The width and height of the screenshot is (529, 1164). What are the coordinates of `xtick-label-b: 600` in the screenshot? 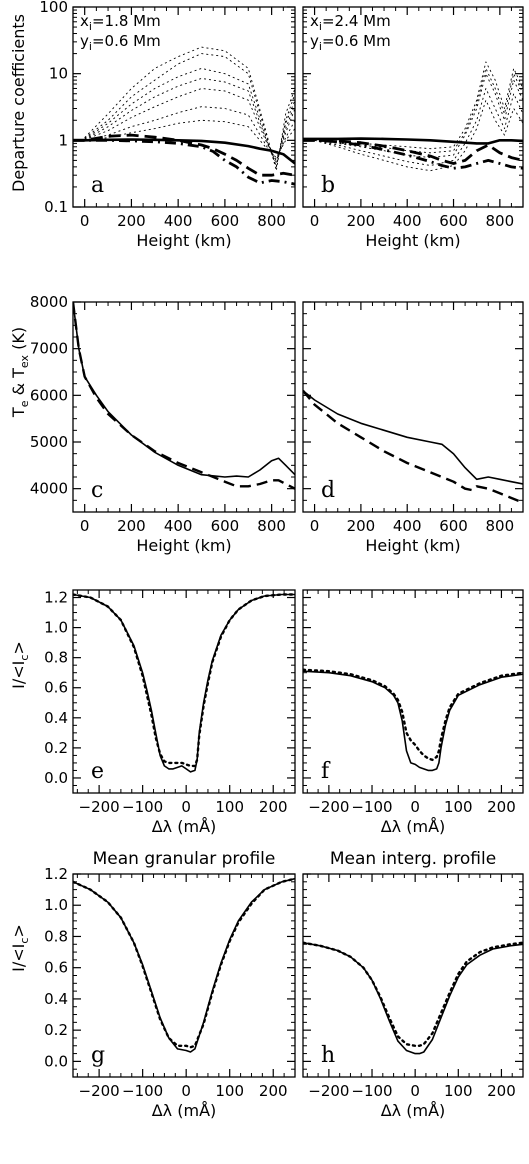 It's located at (453, 221).